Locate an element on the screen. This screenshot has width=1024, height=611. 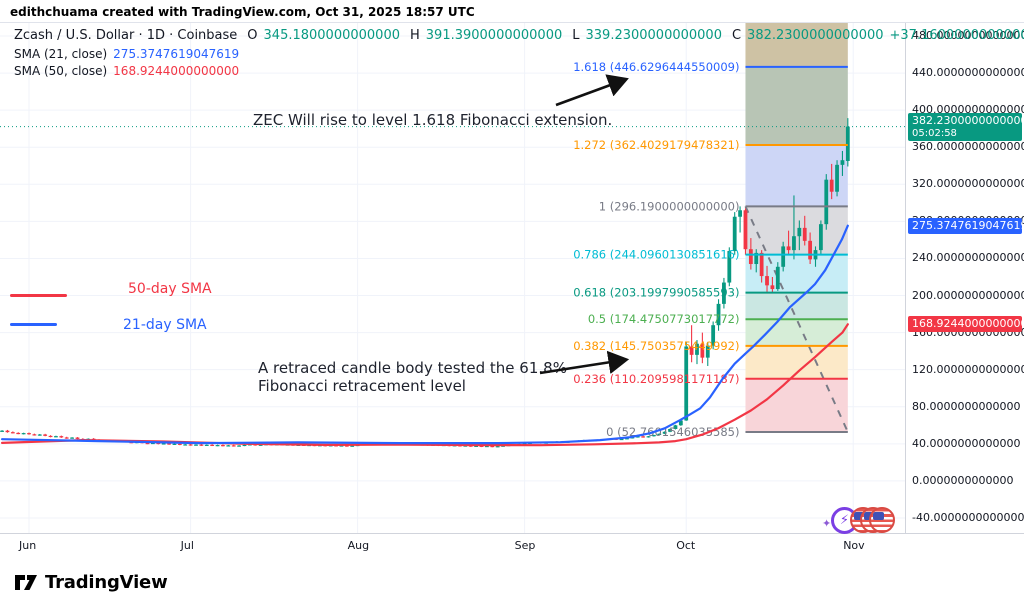
price-axis-label: 80.0000000000000 is located at coordinates (966, 406).